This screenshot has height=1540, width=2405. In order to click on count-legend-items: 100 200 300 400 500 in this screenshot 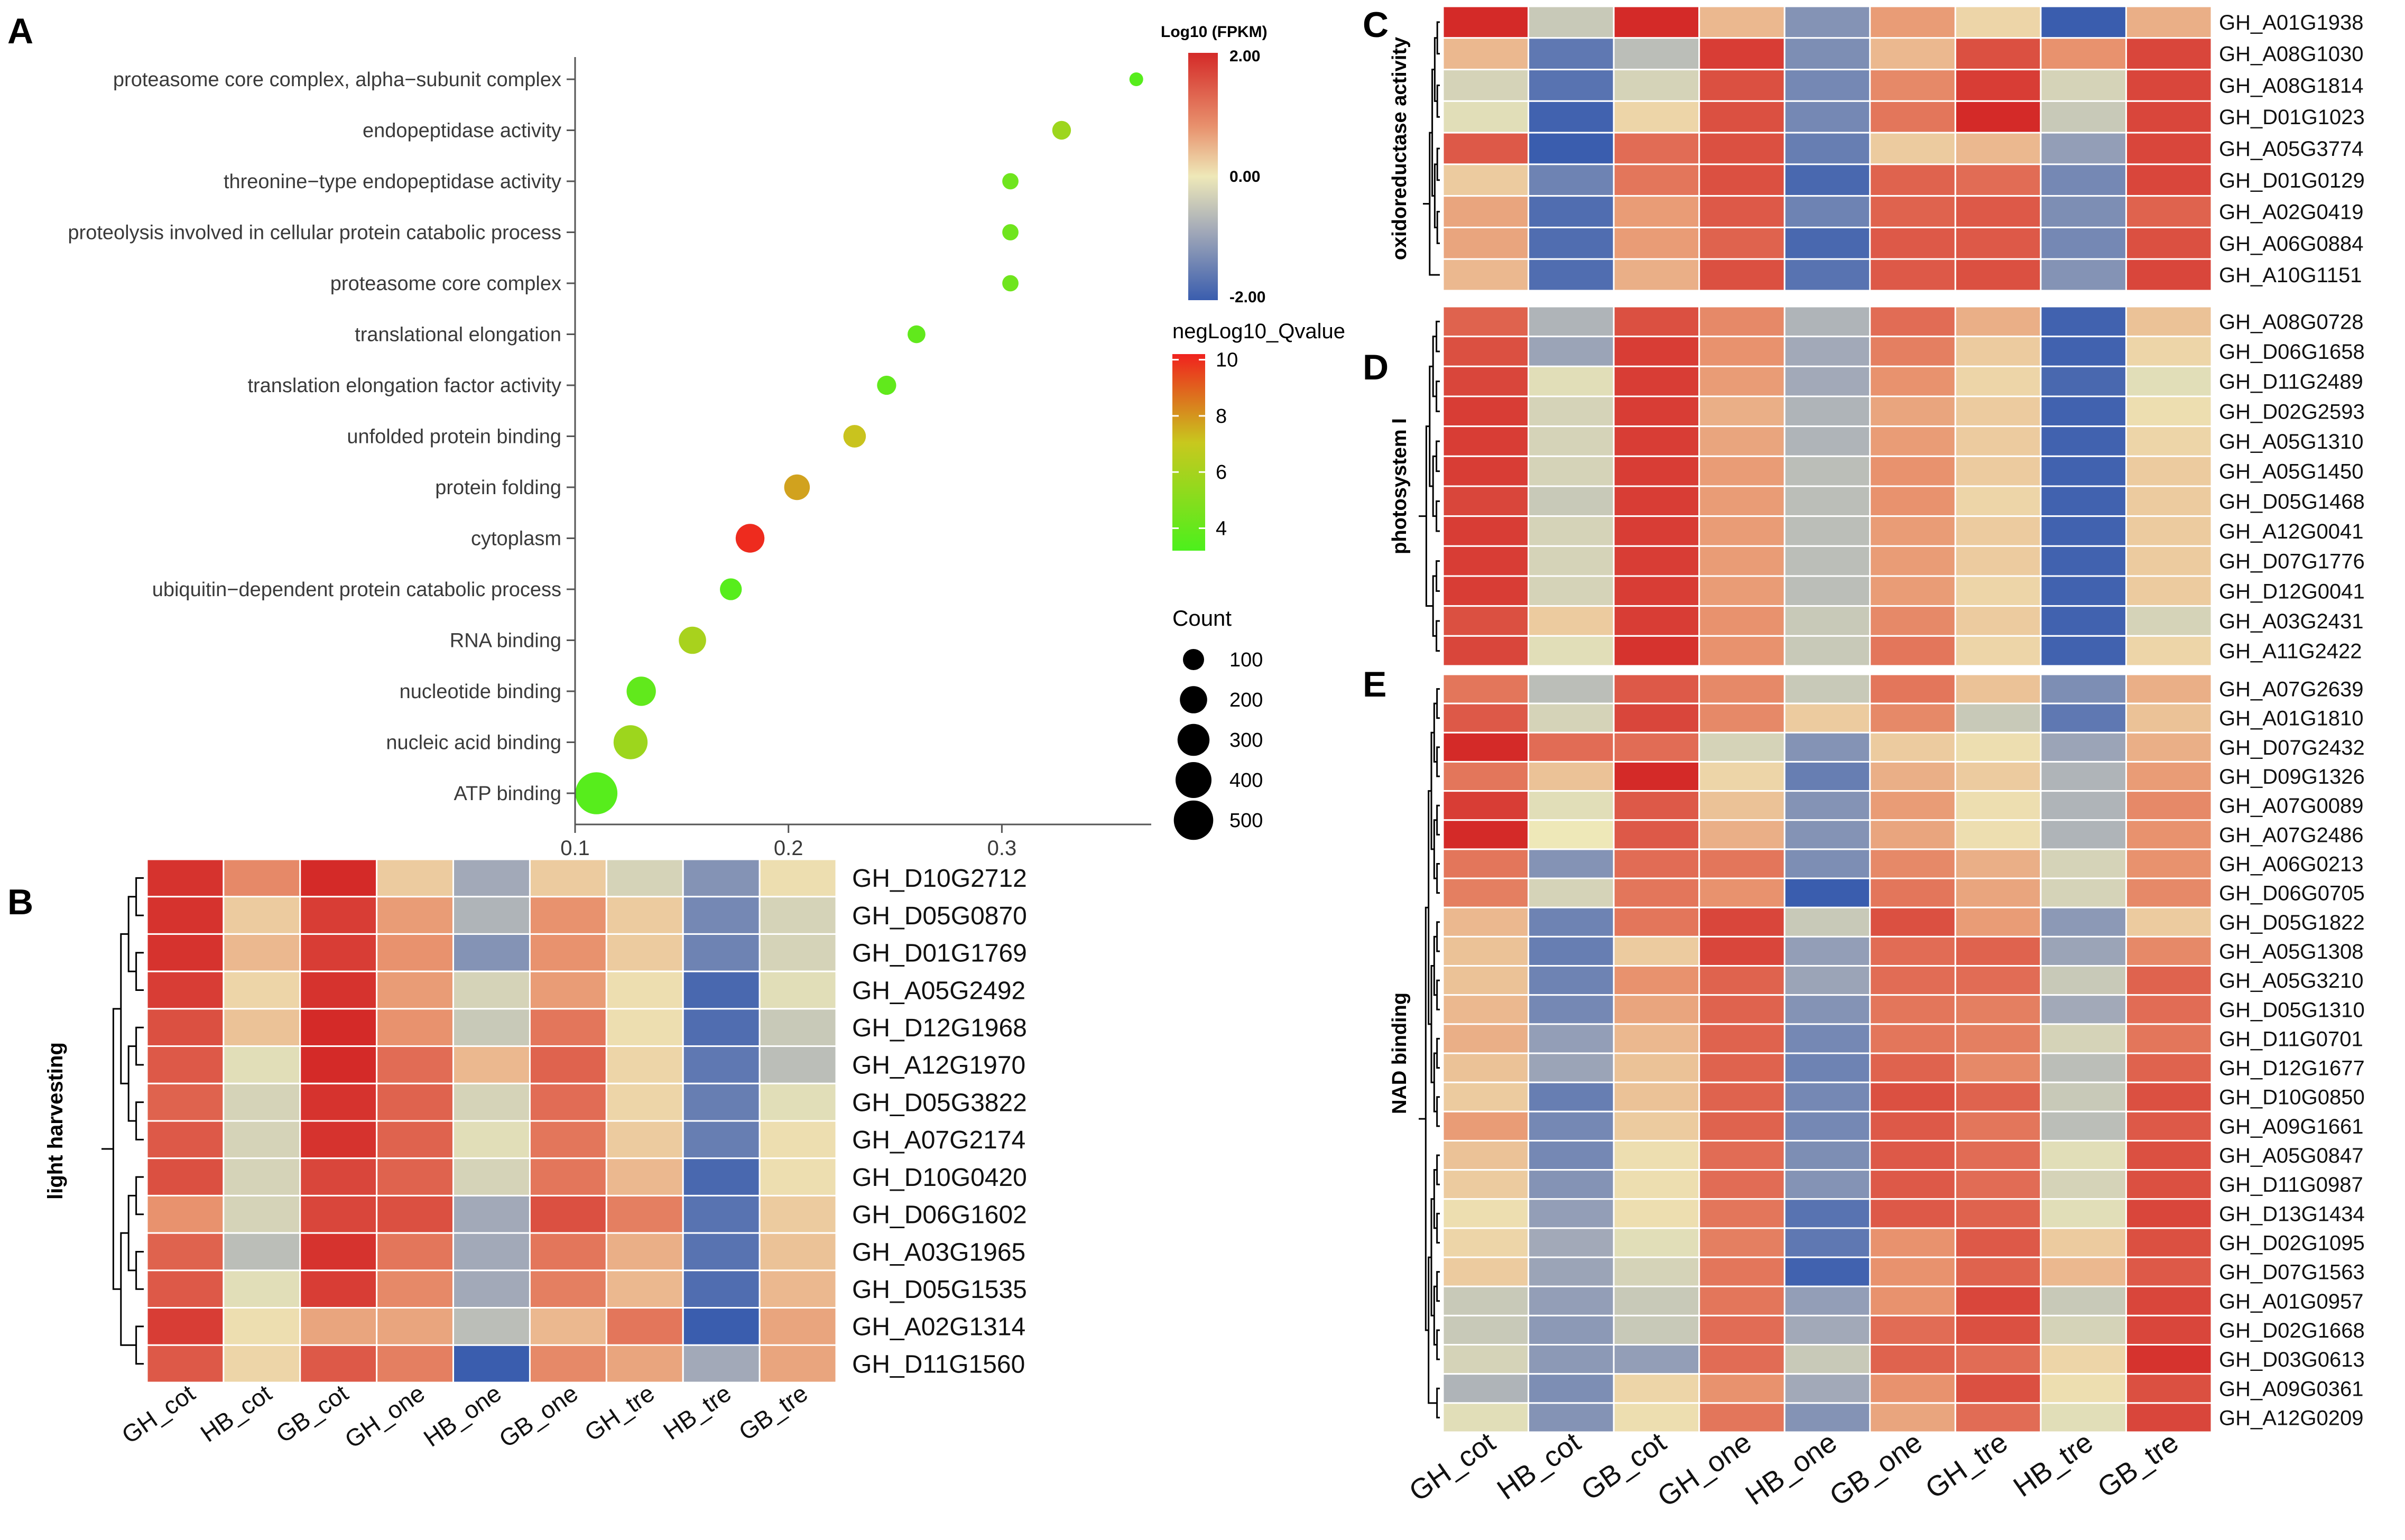, I will do `click(1218, 744)`.